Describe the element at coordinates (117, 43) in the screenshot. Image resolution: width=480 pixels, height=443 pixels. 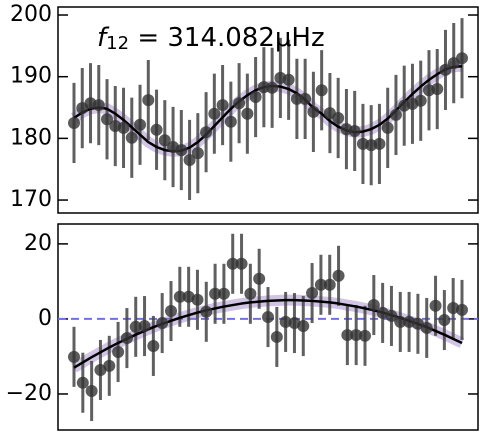
I see `annotation-subscript: 12` at that location.